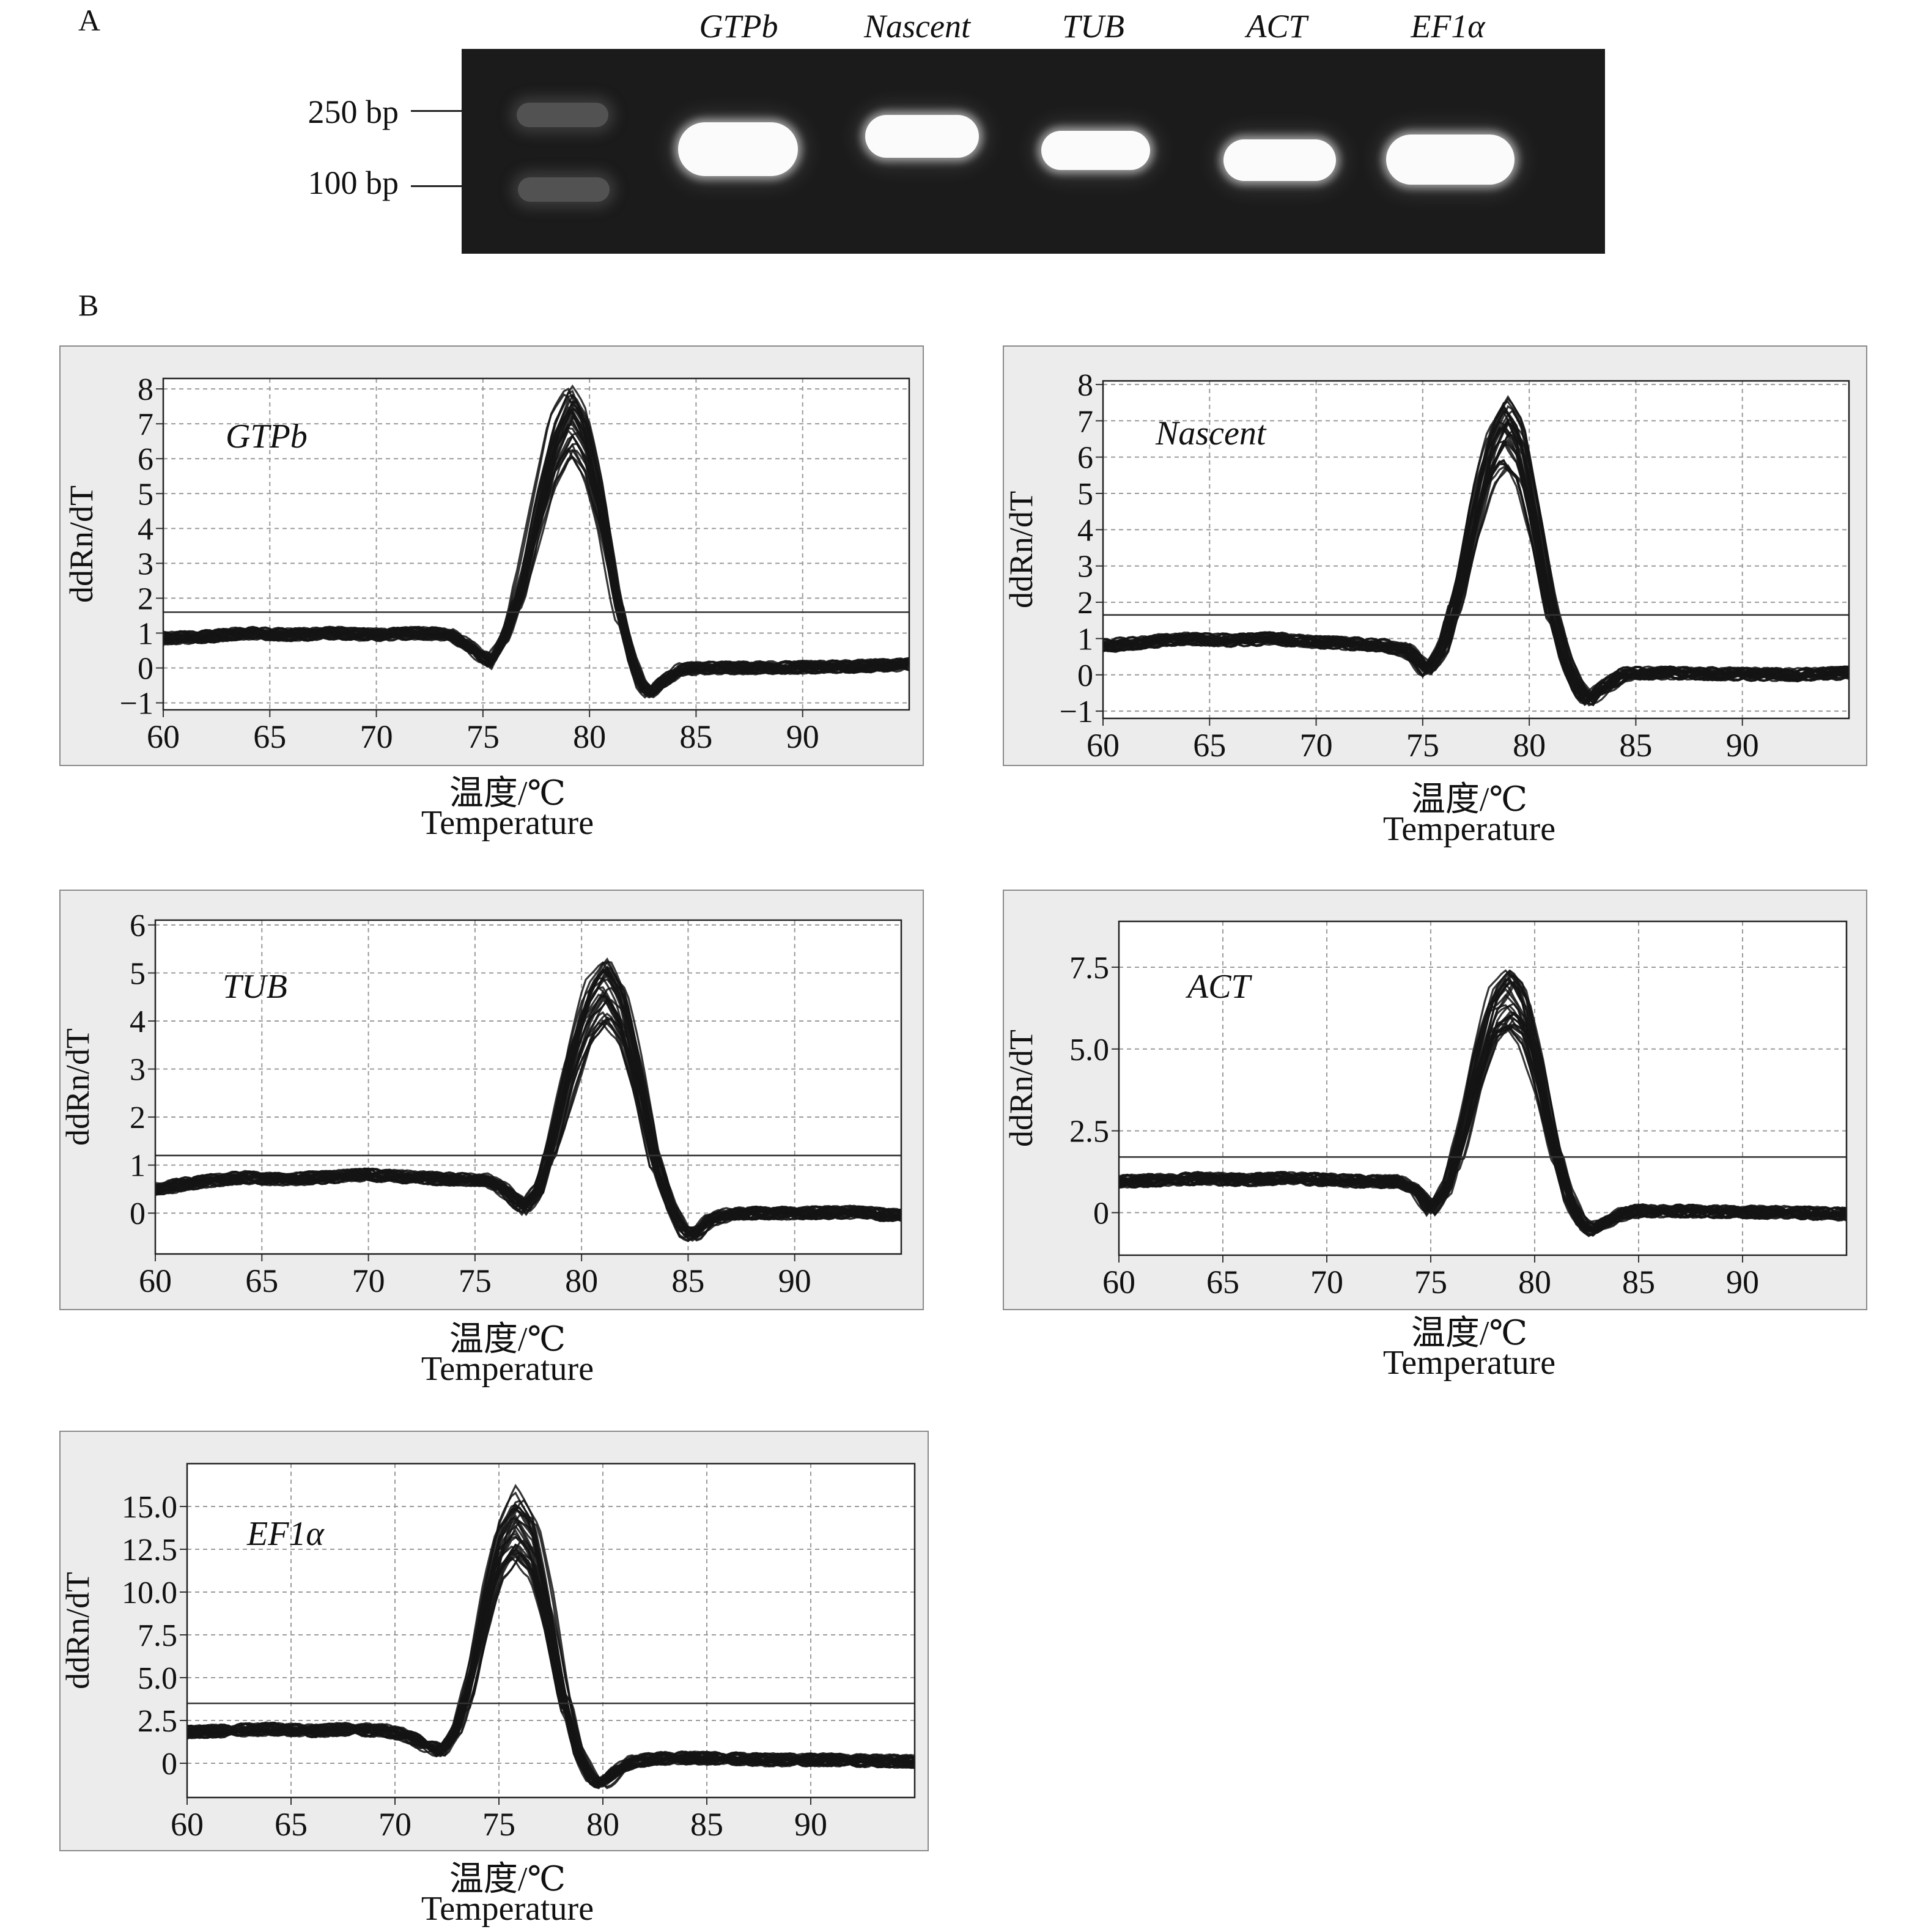  What do you see at coordinates (507, 1369) in the screenshot?
I see `xaxis-title-en-tub: Temperature` at bounding box center [507, 1369].